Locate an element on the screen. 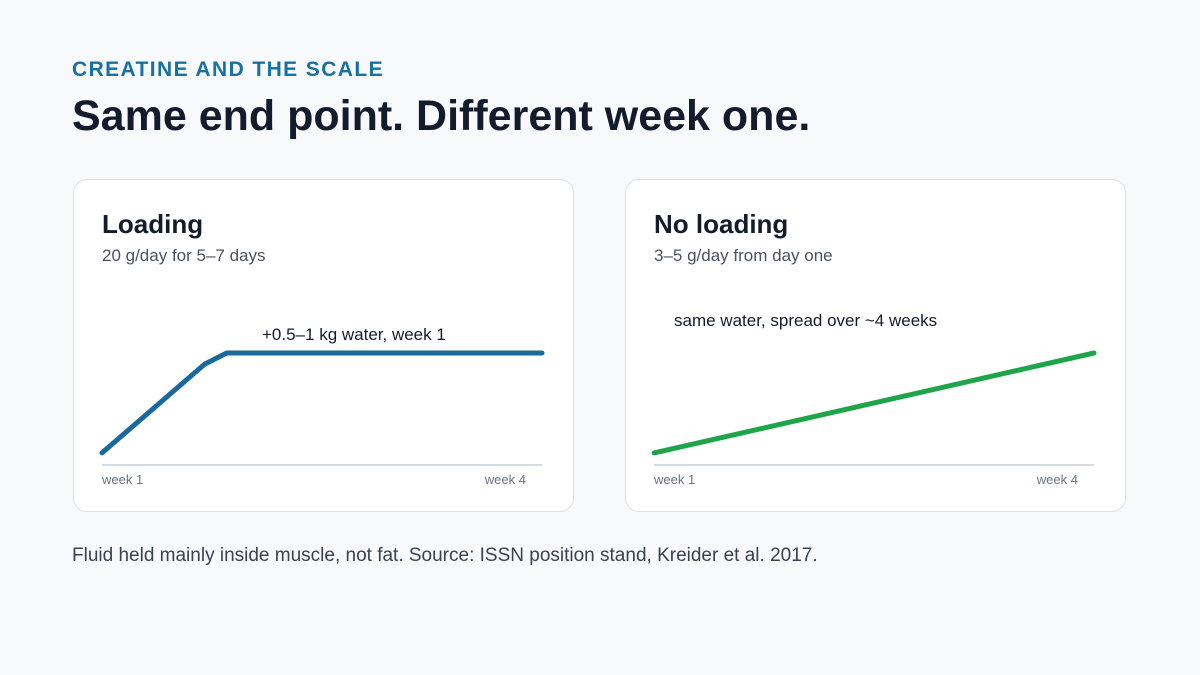  chart-annotation: +0.5–1 kg water, week 1 is located at coordinates (354, 334).